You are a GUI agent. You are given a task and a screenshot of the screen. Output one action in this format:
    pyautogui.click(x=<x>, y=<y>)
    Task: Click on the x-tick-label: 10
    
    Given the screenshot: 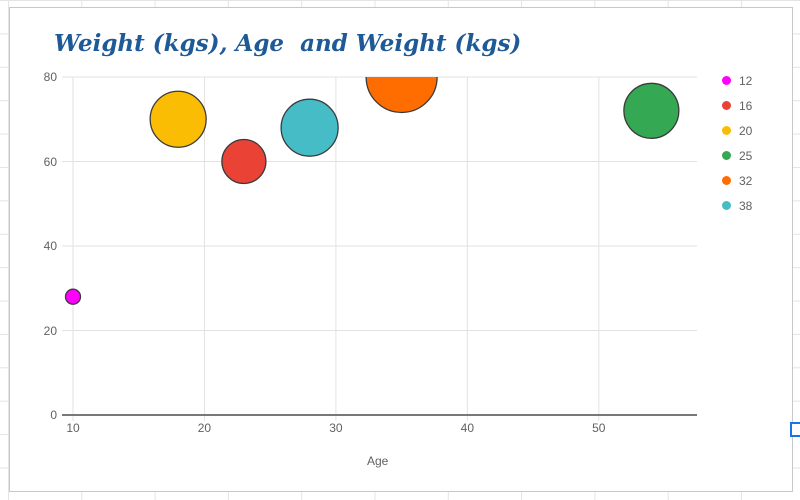 What is the action you would take?
    pyautogui.click(x=73, y=428)
    